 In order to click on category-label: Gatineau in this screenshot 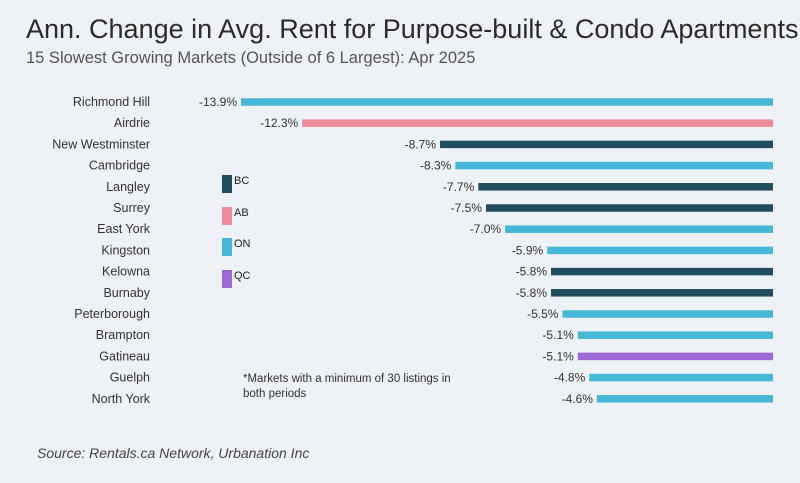, I will do `click(124, 356)`.